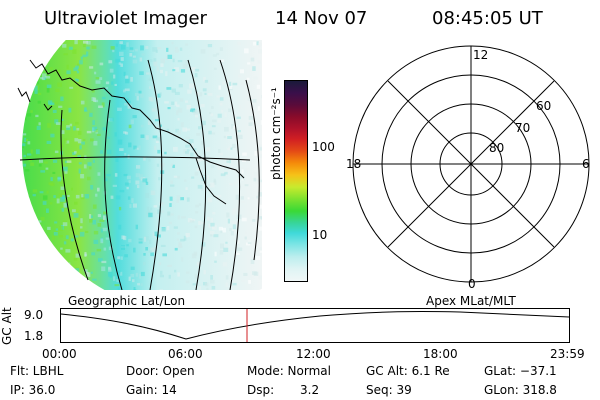  I want to click on apex-panel-label: Apex MLat/MLT, so click(471, 301).